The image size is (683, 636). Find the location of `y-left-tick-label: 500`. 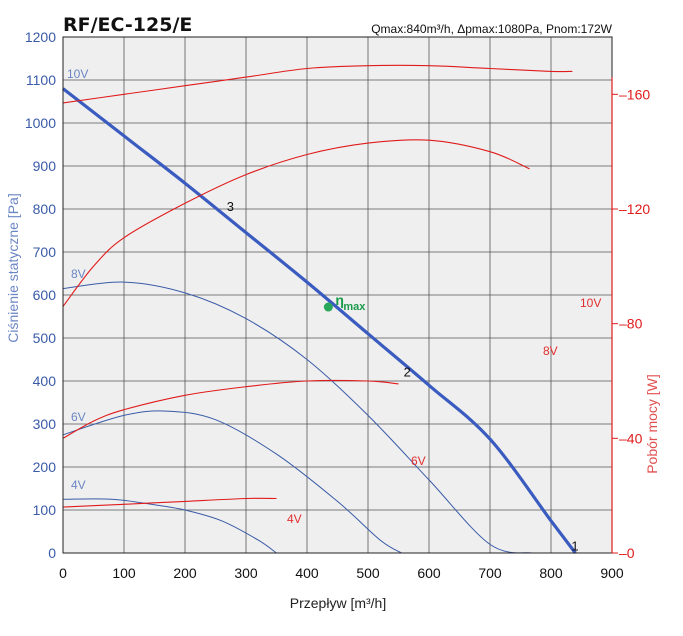

y-left-tick-label: 500 is located at coordinates (45, 338).